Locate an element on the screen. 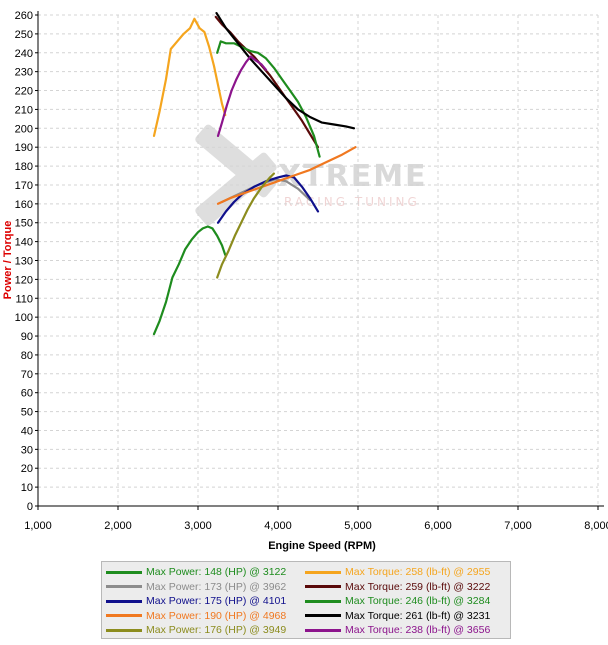 The height and width of the screenshot is (645, 608). legend-label: Max Torque: 261 (lb-ft) @ 3231 is located at coordinates (418, 615).